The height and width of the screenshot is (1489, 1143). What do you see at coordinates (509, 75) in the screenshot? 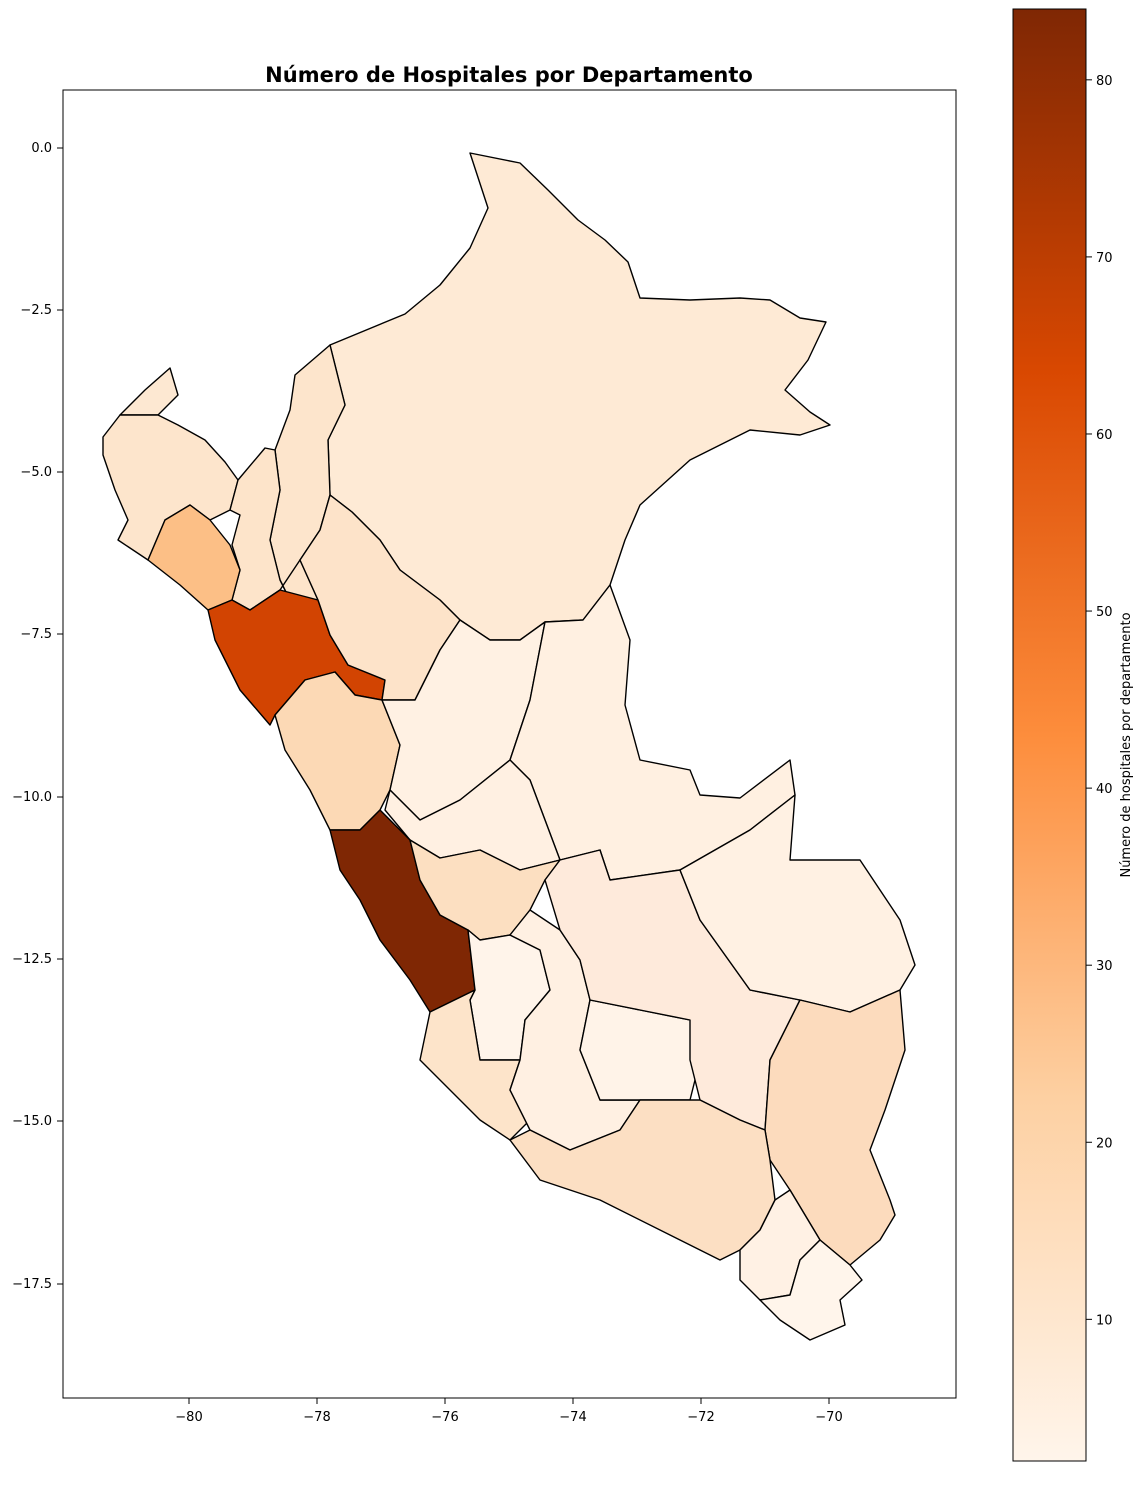
I see `map-title: Número de Hospitales por Departamento` at bounding box center [509, 75].